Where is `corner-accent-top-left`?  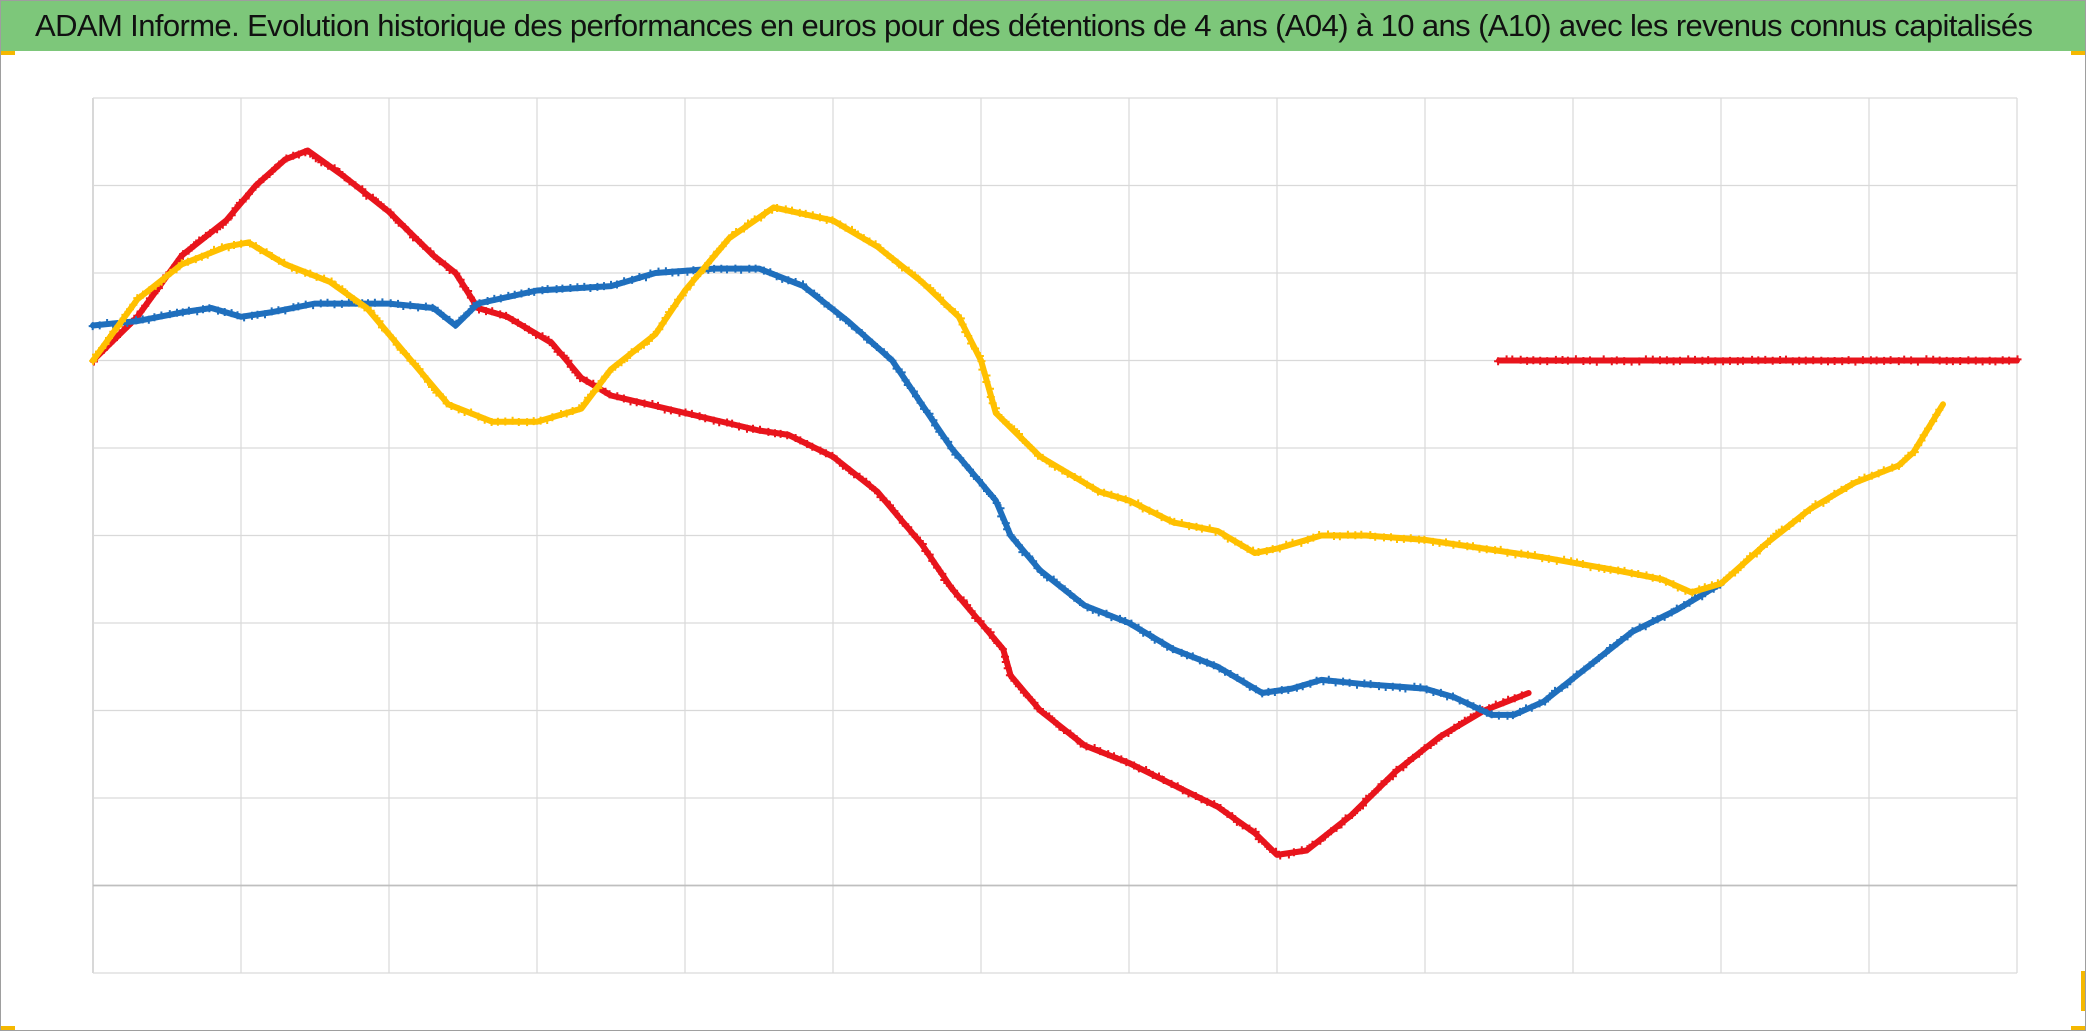 corner-accent-top-left is located at coordinates (8, 53).